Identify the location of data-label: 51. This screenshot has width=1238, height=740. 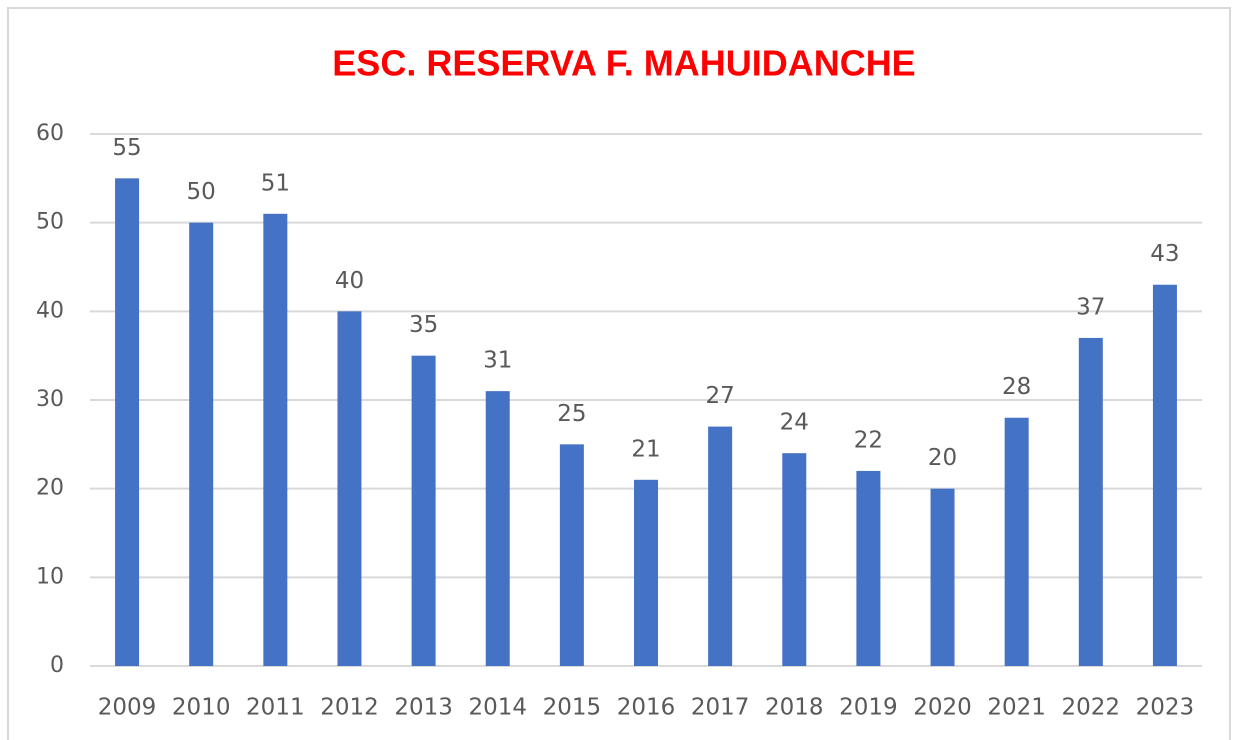
(275, 183).